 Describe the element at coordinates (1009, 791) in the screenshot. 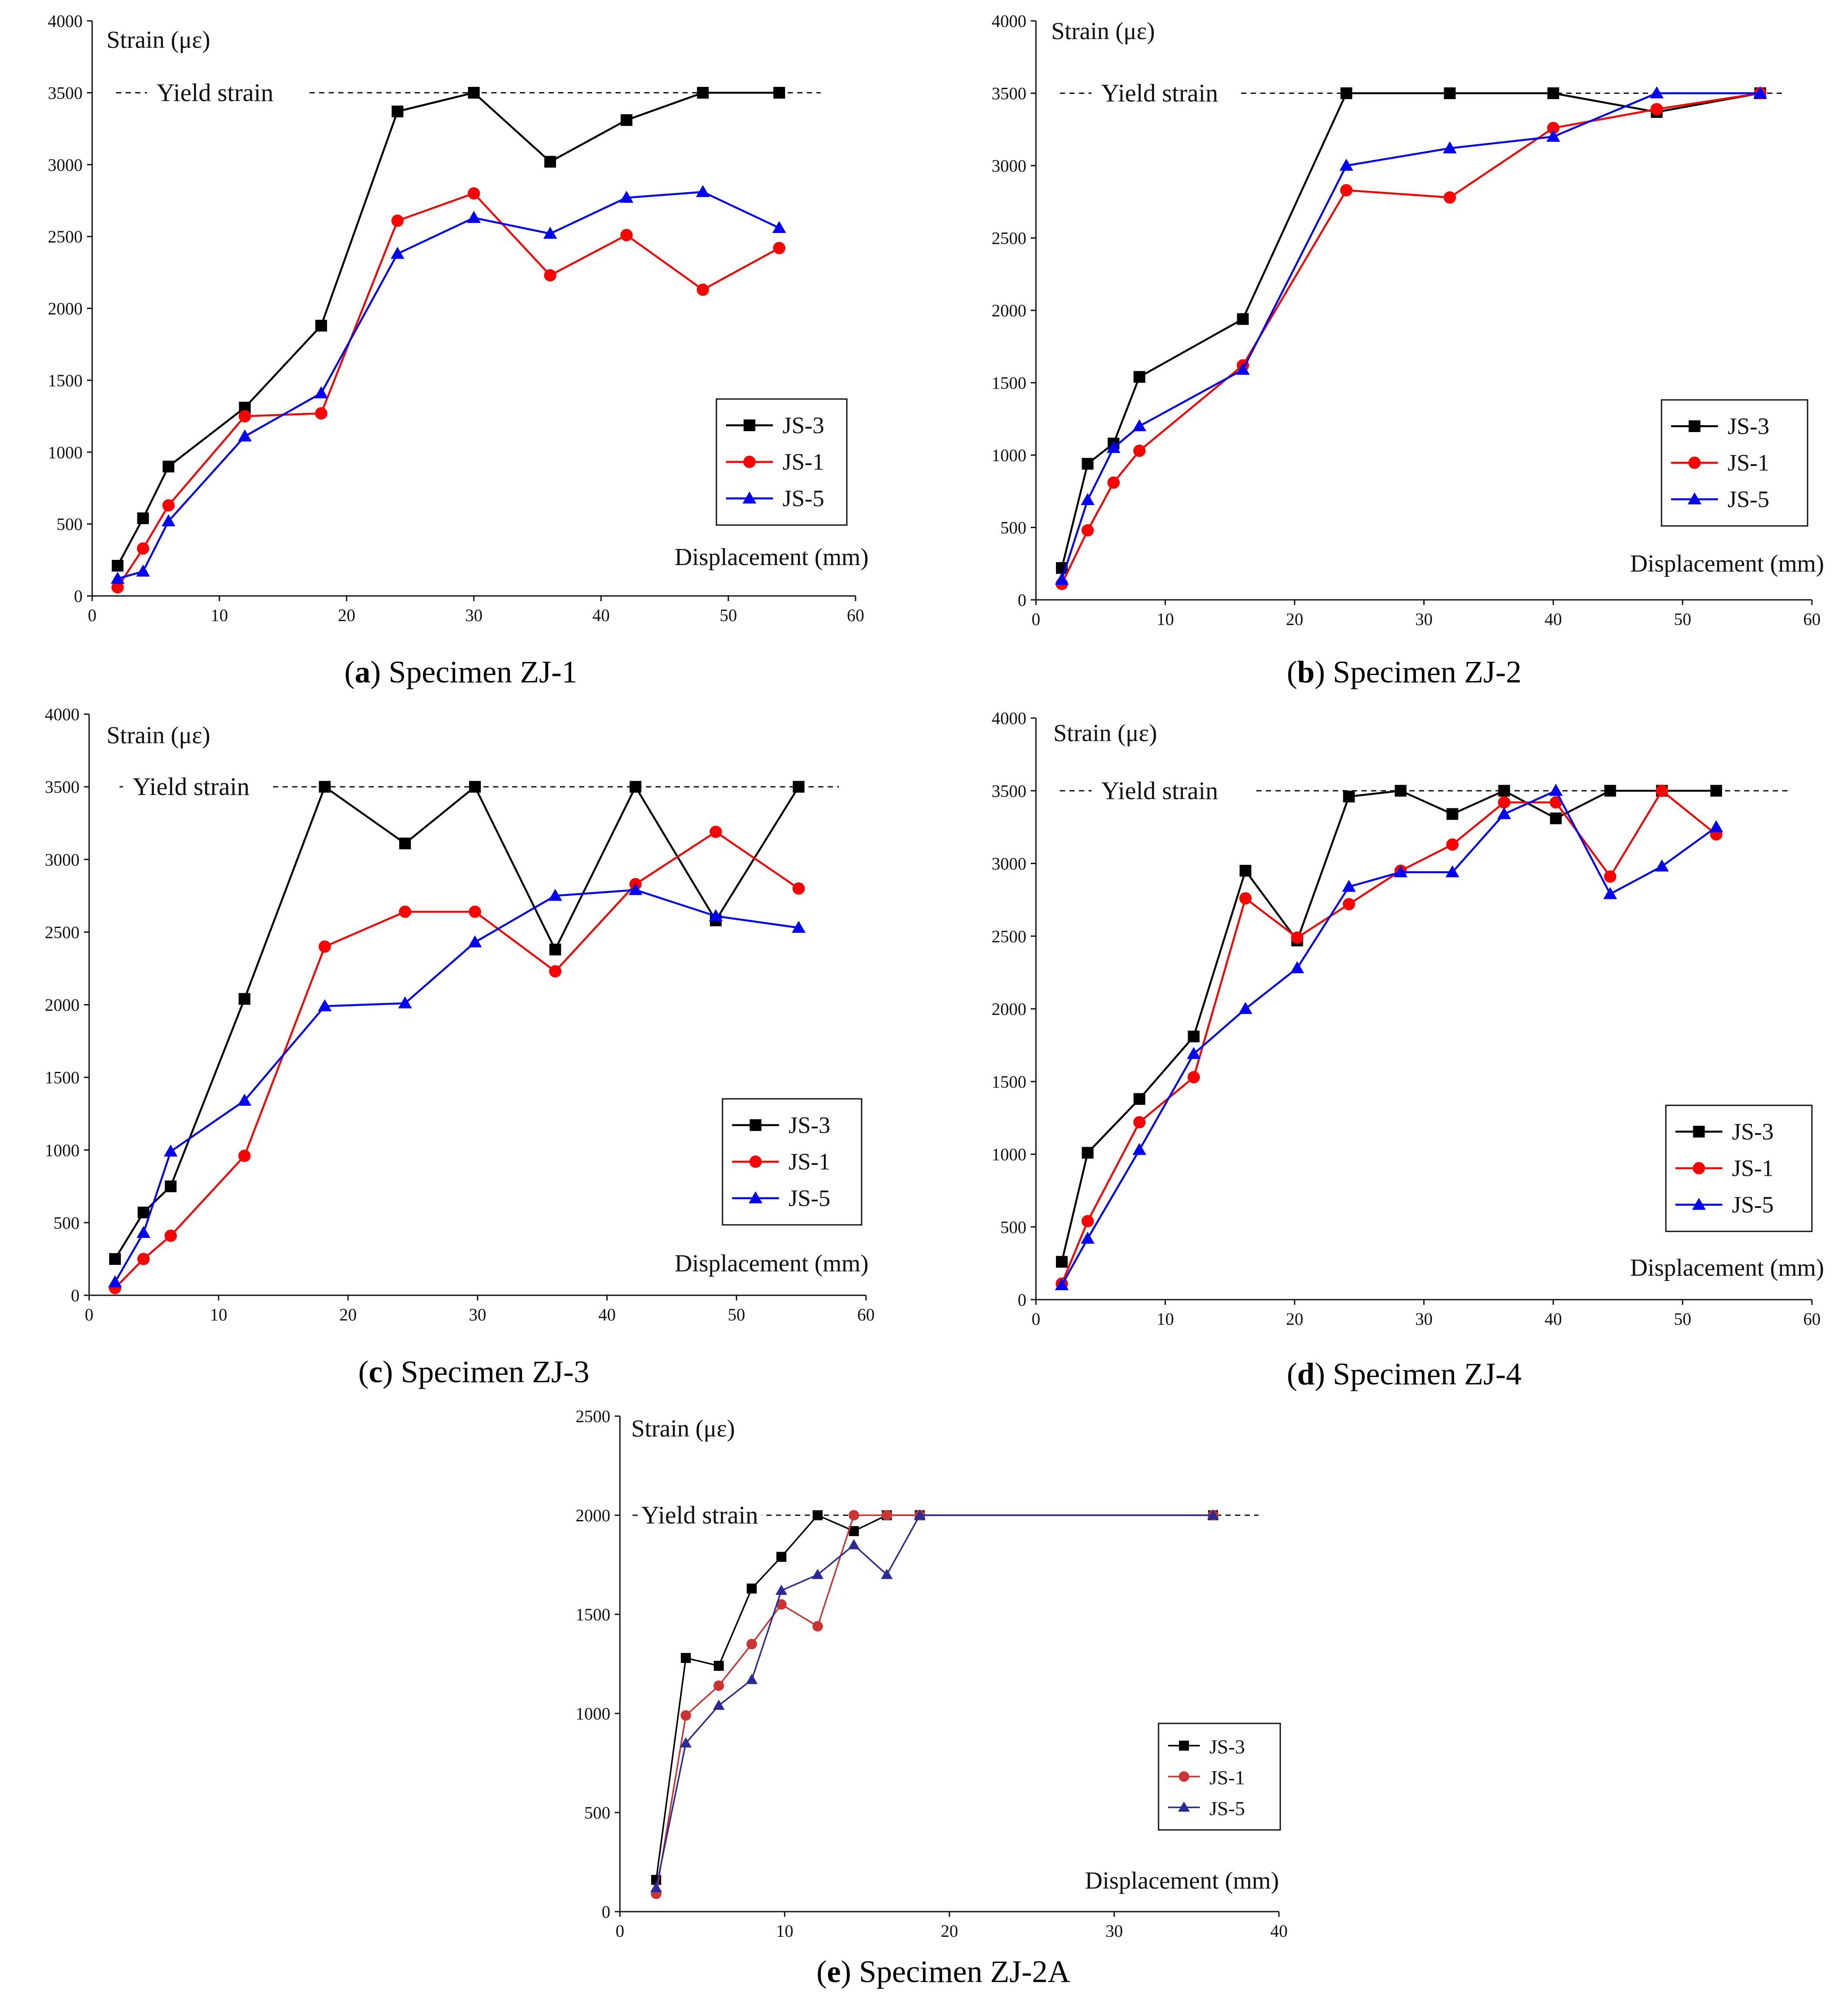

I see `y-tick-label: 3500` at that location.